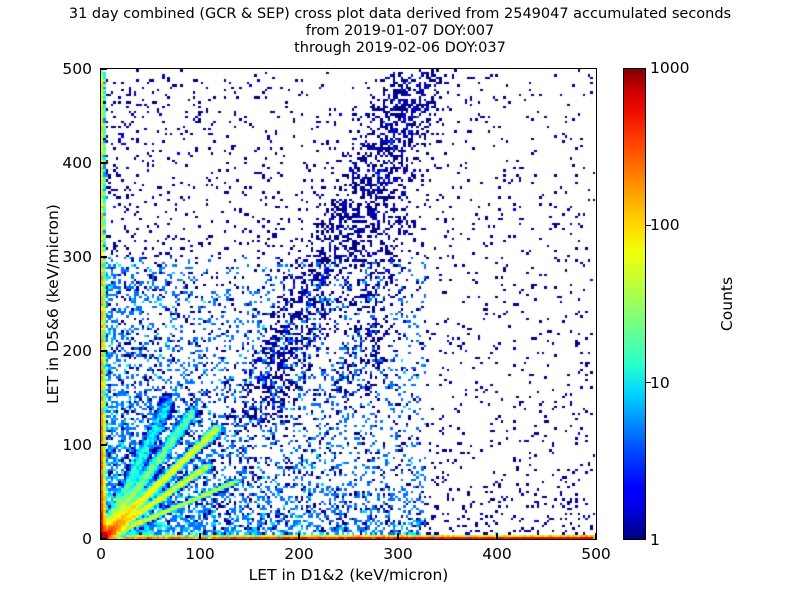  What do you see at coordinates (77, 69) in the screenshot?
I see `y-tick-label: 500` at bounding box center [77, 69].